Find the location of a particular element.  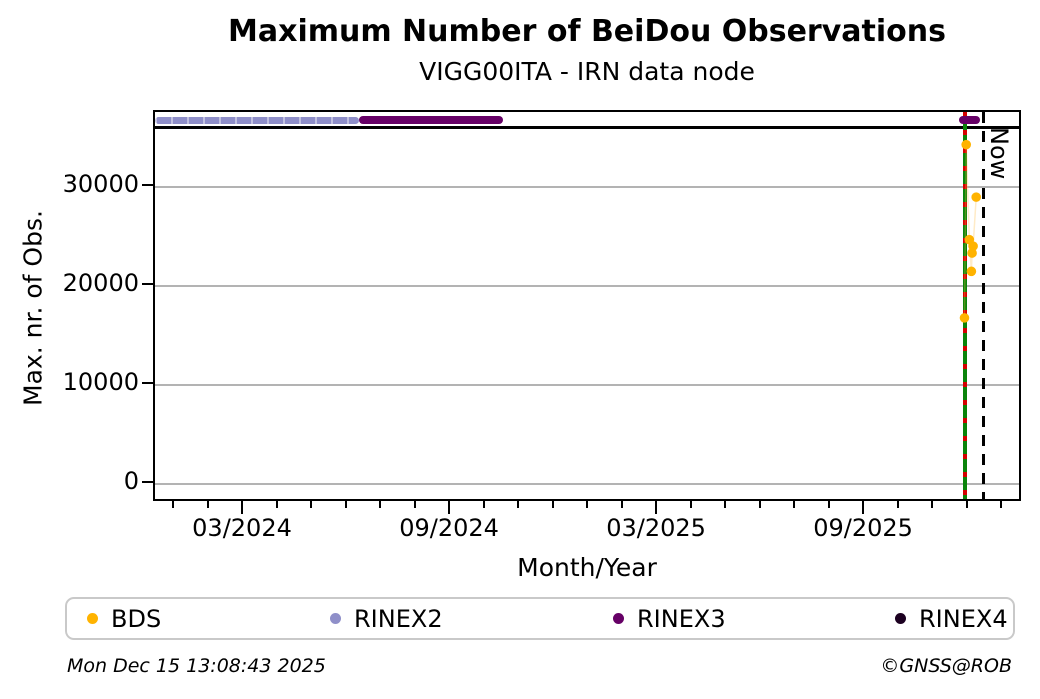

y-tick-label-30000: 30000 is located at coordinates (100, 183).